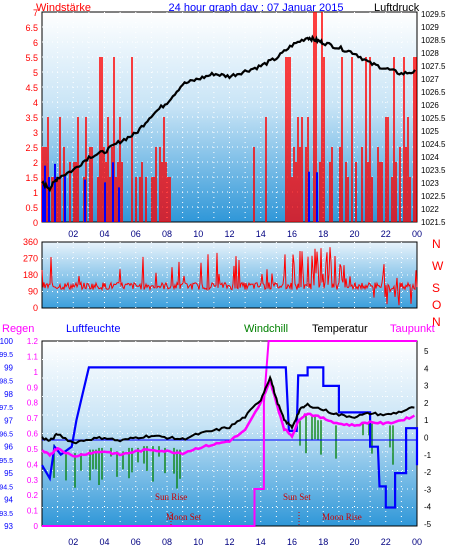  I want to click on temperature-line, so click(228, 409).